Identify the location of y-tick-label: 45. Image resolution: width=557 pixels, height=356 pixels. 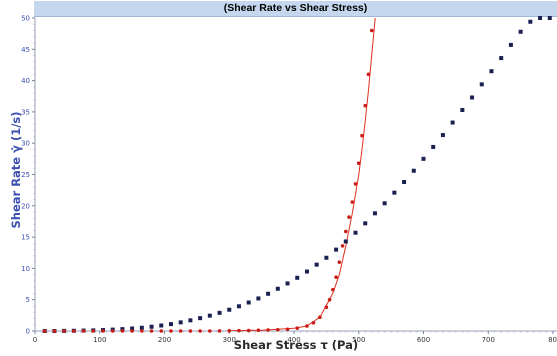
(25, 50).